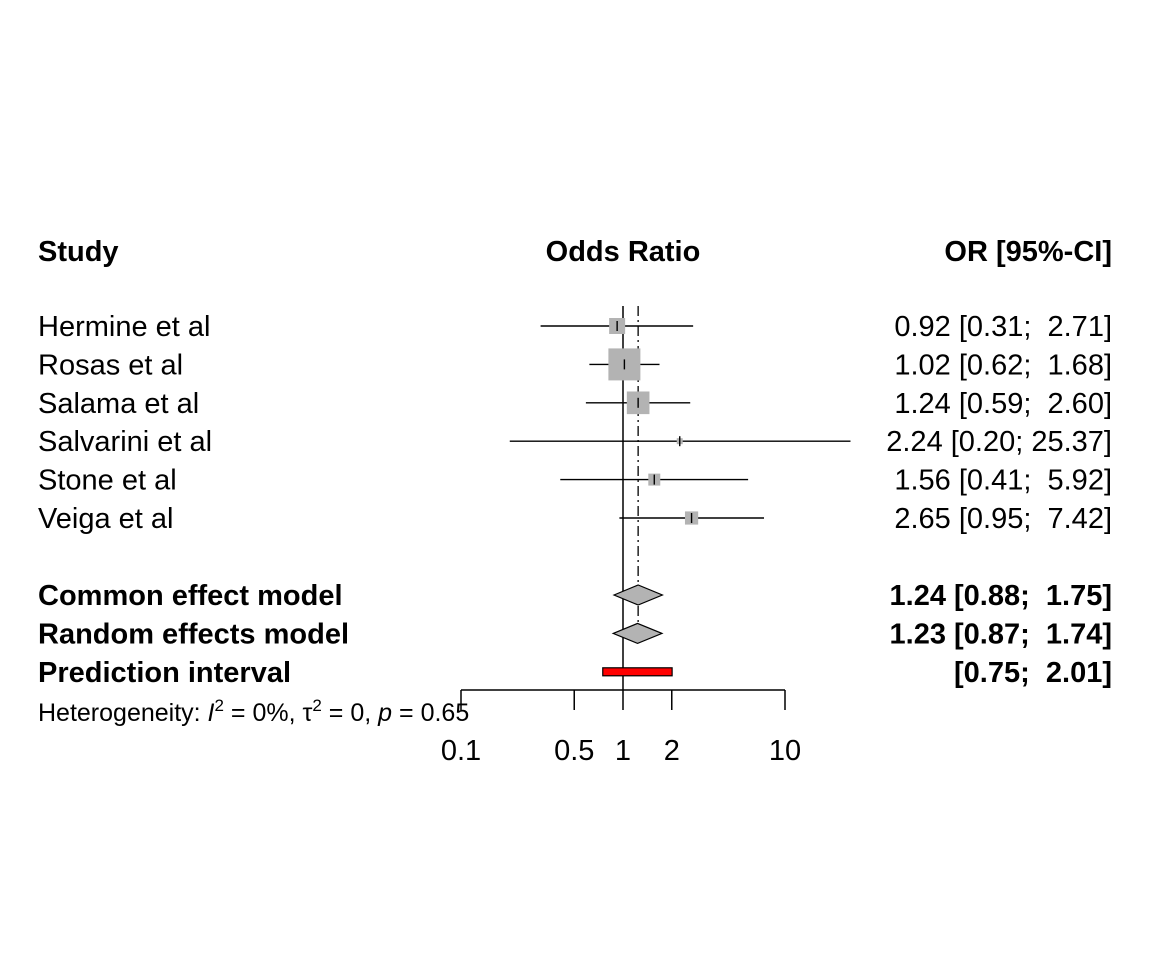 The image size is (1152, 960). What do you see at coordinates (461, 751) in the screenshot?
I see `x-tick-label: 0.1` at bounding box center [461, 751].